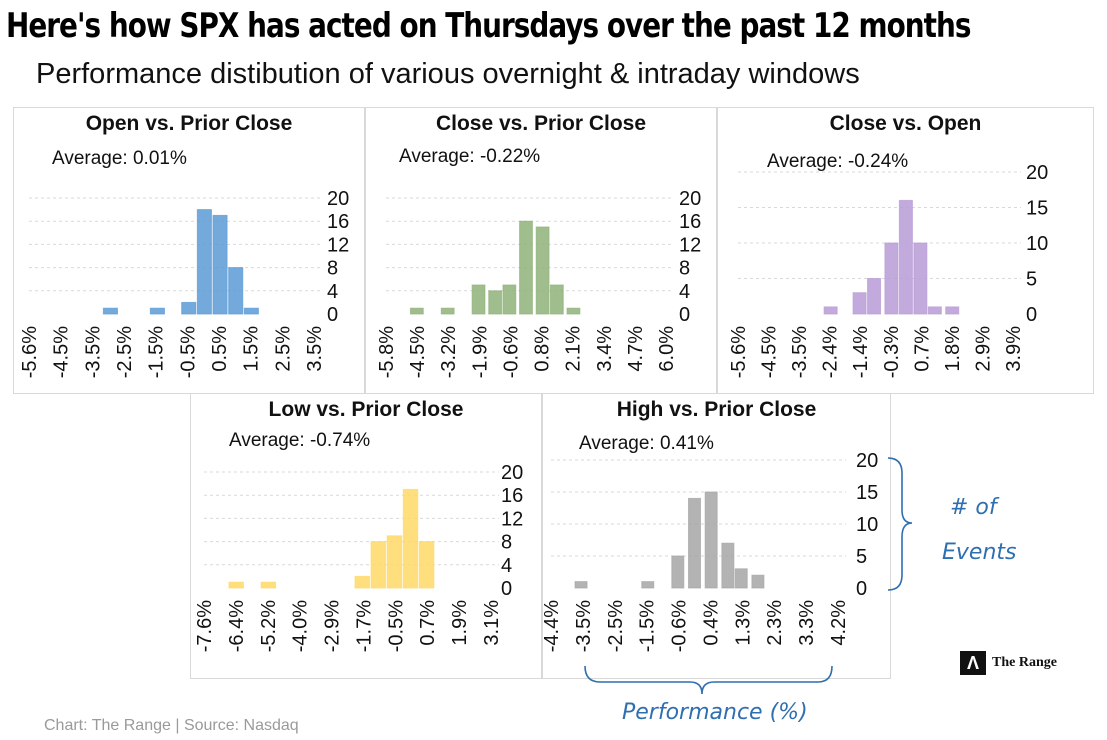 The width and height of the screenshot is (1107, 740). I want to click on x-tick-label: 1.8%, so click(953, 349).